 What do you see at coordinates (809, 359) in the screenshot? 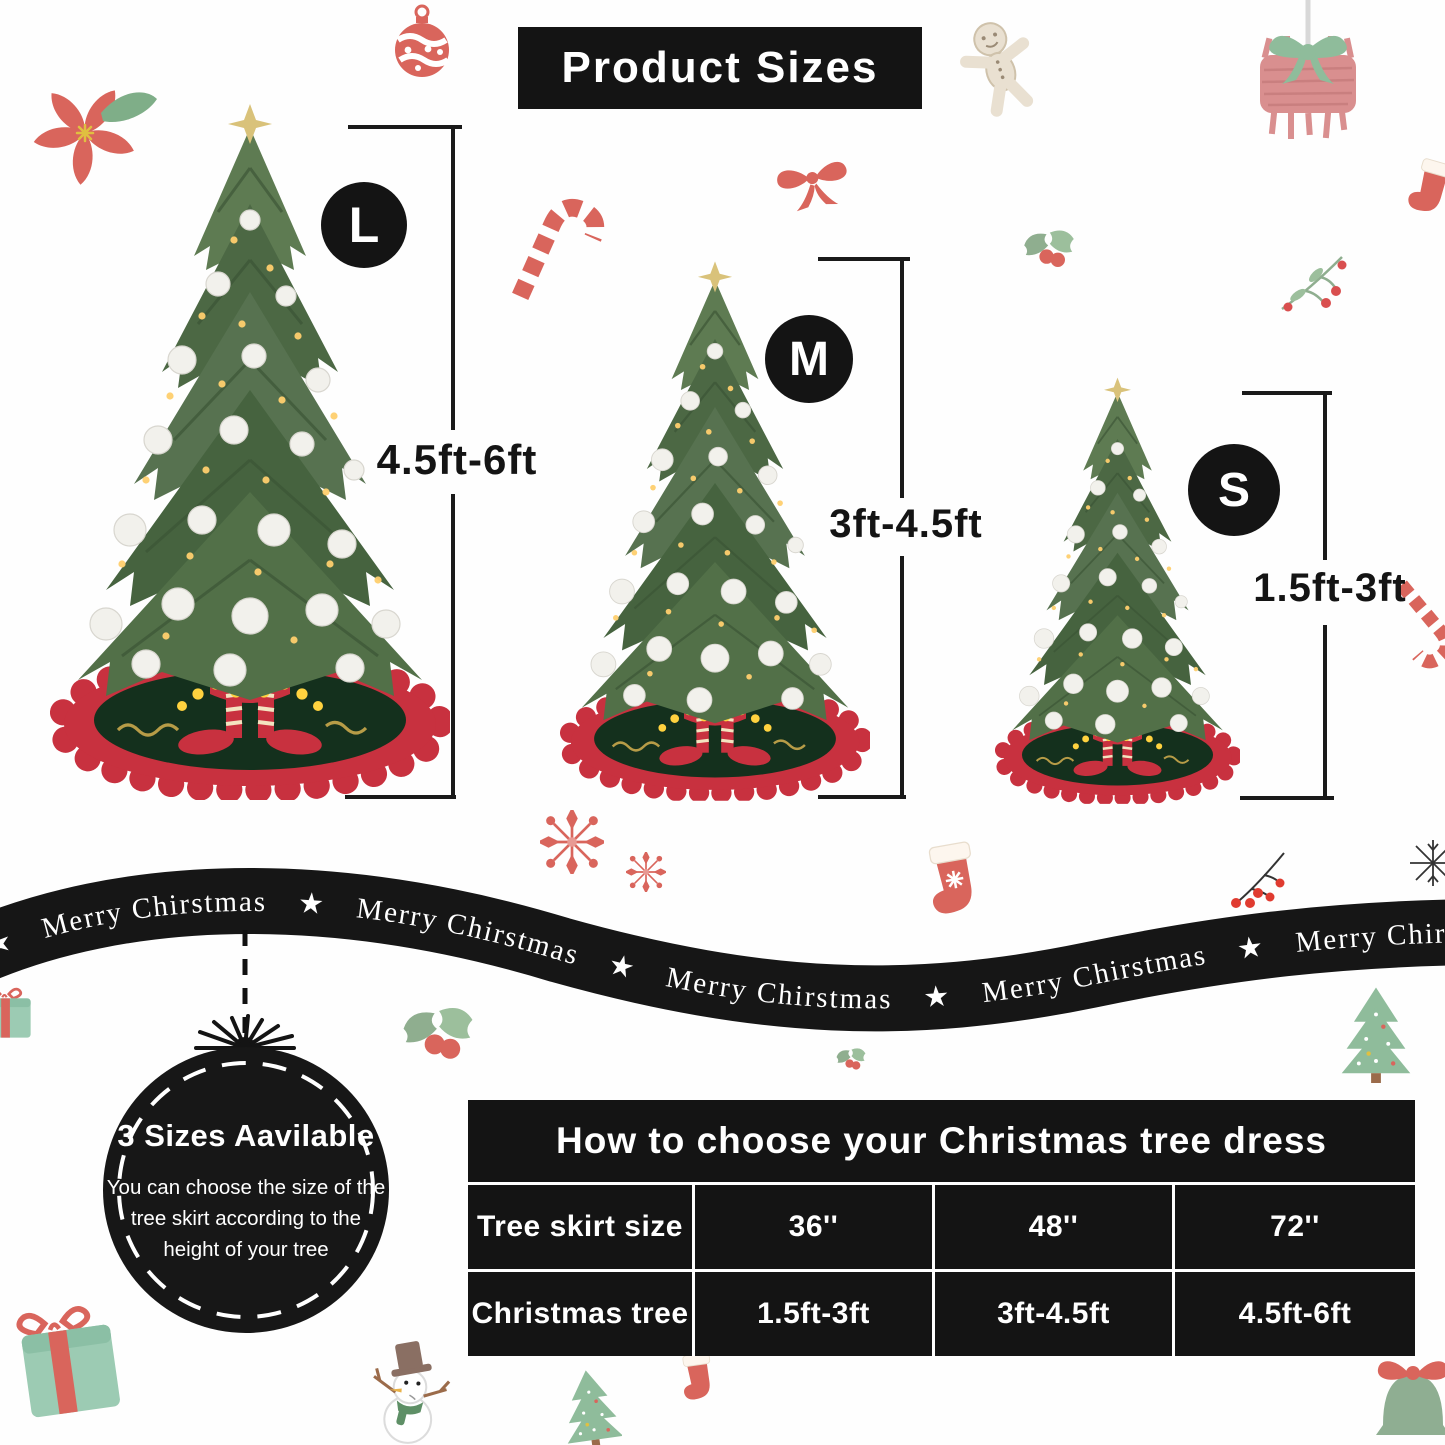
I see `size-badge-medium: M` at bounding box center [809, 359].